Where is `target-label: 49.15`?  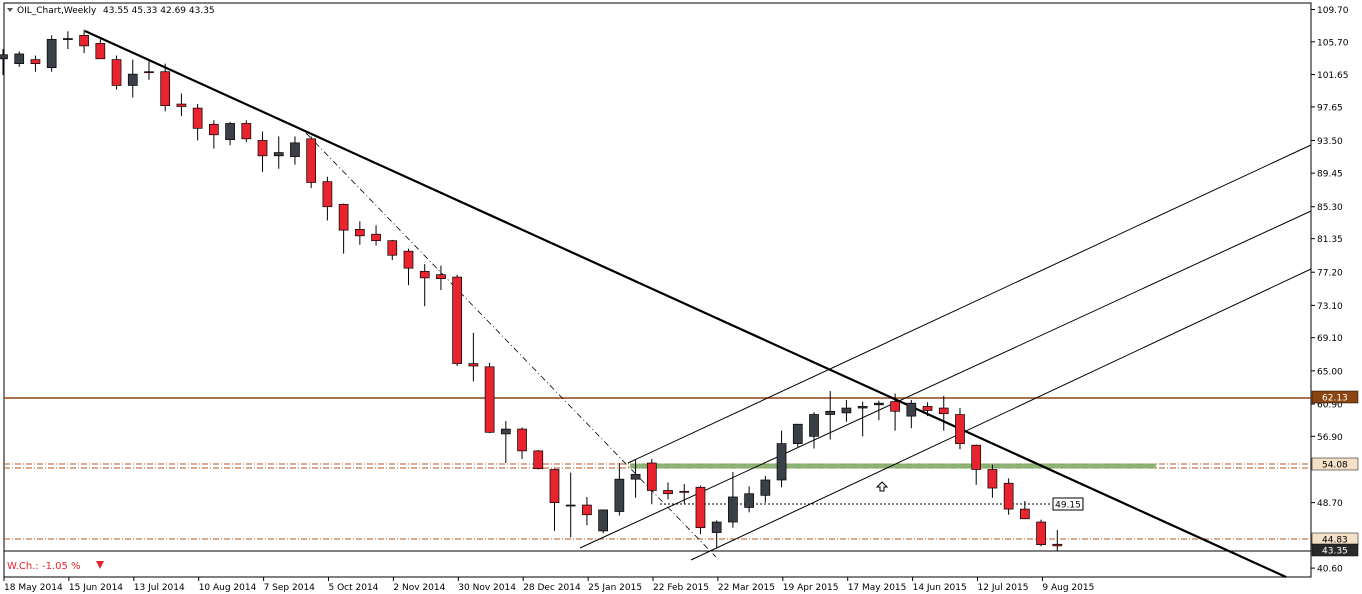
target-label: 49.15 is located at coordinates (1068, 504).